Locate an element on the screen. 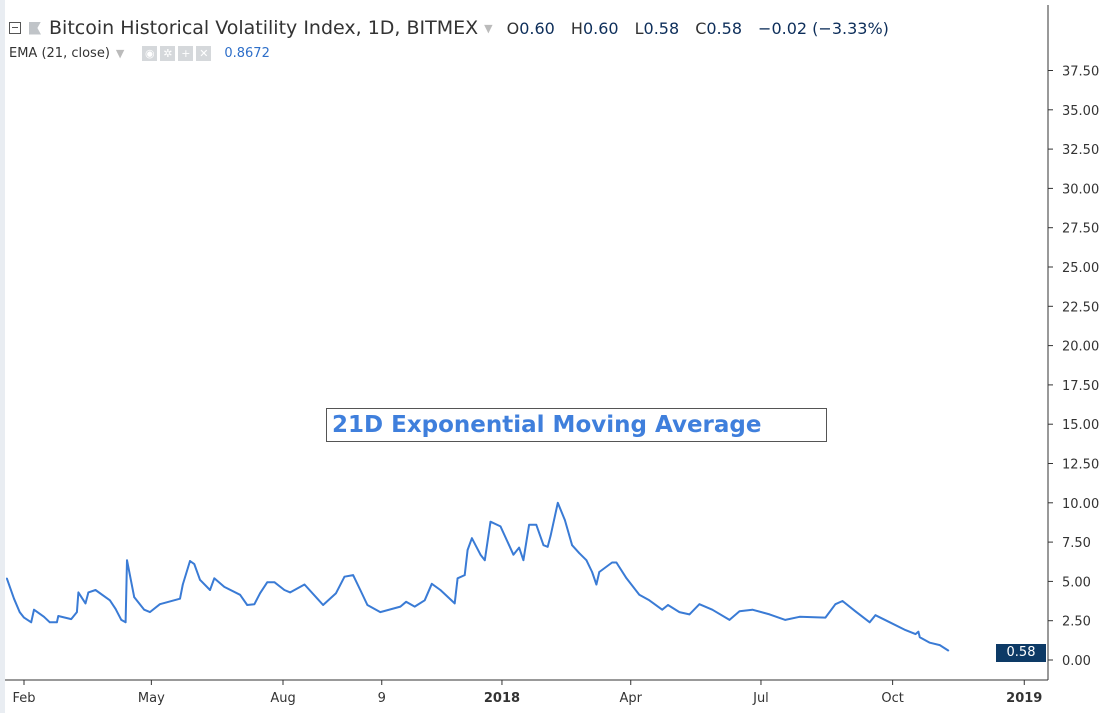 This screenshot has width=1100, height=713. high-value: 0.60 is located at coordinates (600, 28).